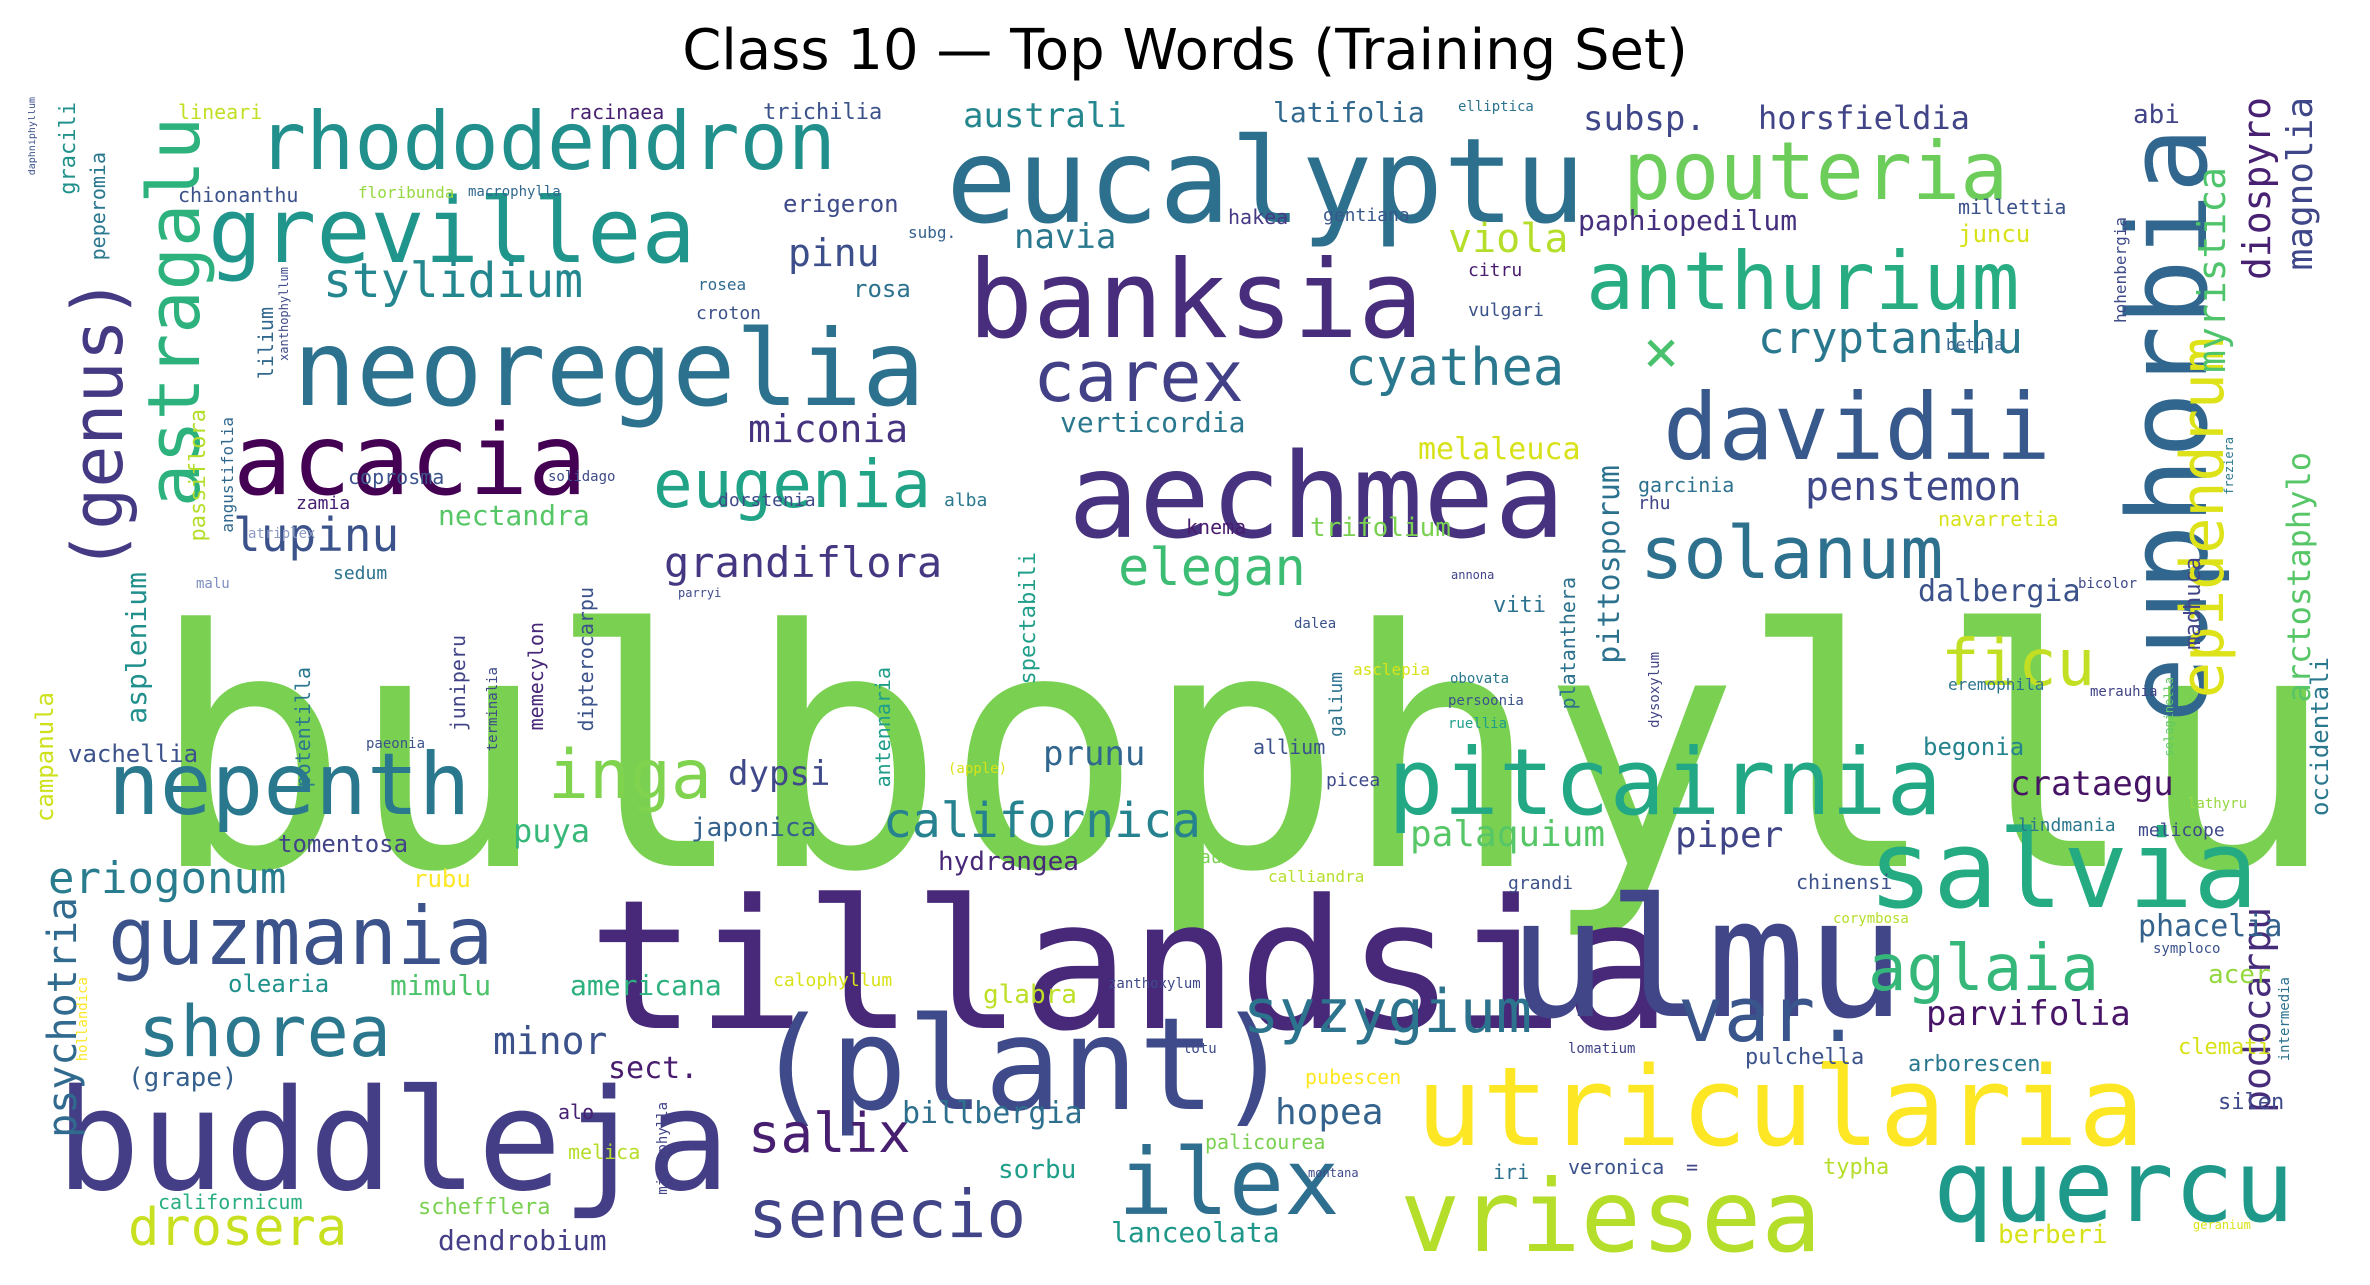 This screenshot has height=1285, width=2370. I want to click on word-119: gracili, so click(68, 148).